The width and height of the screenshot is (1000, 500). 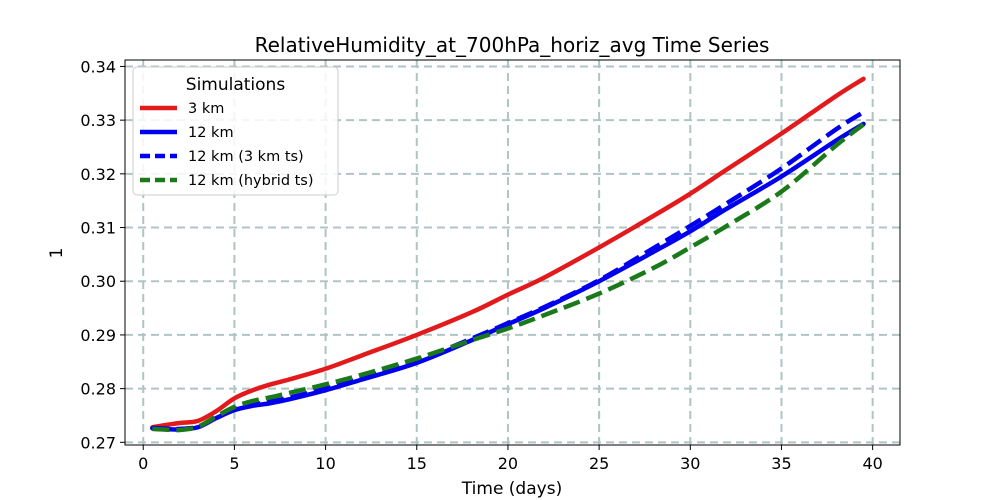 I want to click on x-axis-label: Time (days), so click(x=511, y=489).